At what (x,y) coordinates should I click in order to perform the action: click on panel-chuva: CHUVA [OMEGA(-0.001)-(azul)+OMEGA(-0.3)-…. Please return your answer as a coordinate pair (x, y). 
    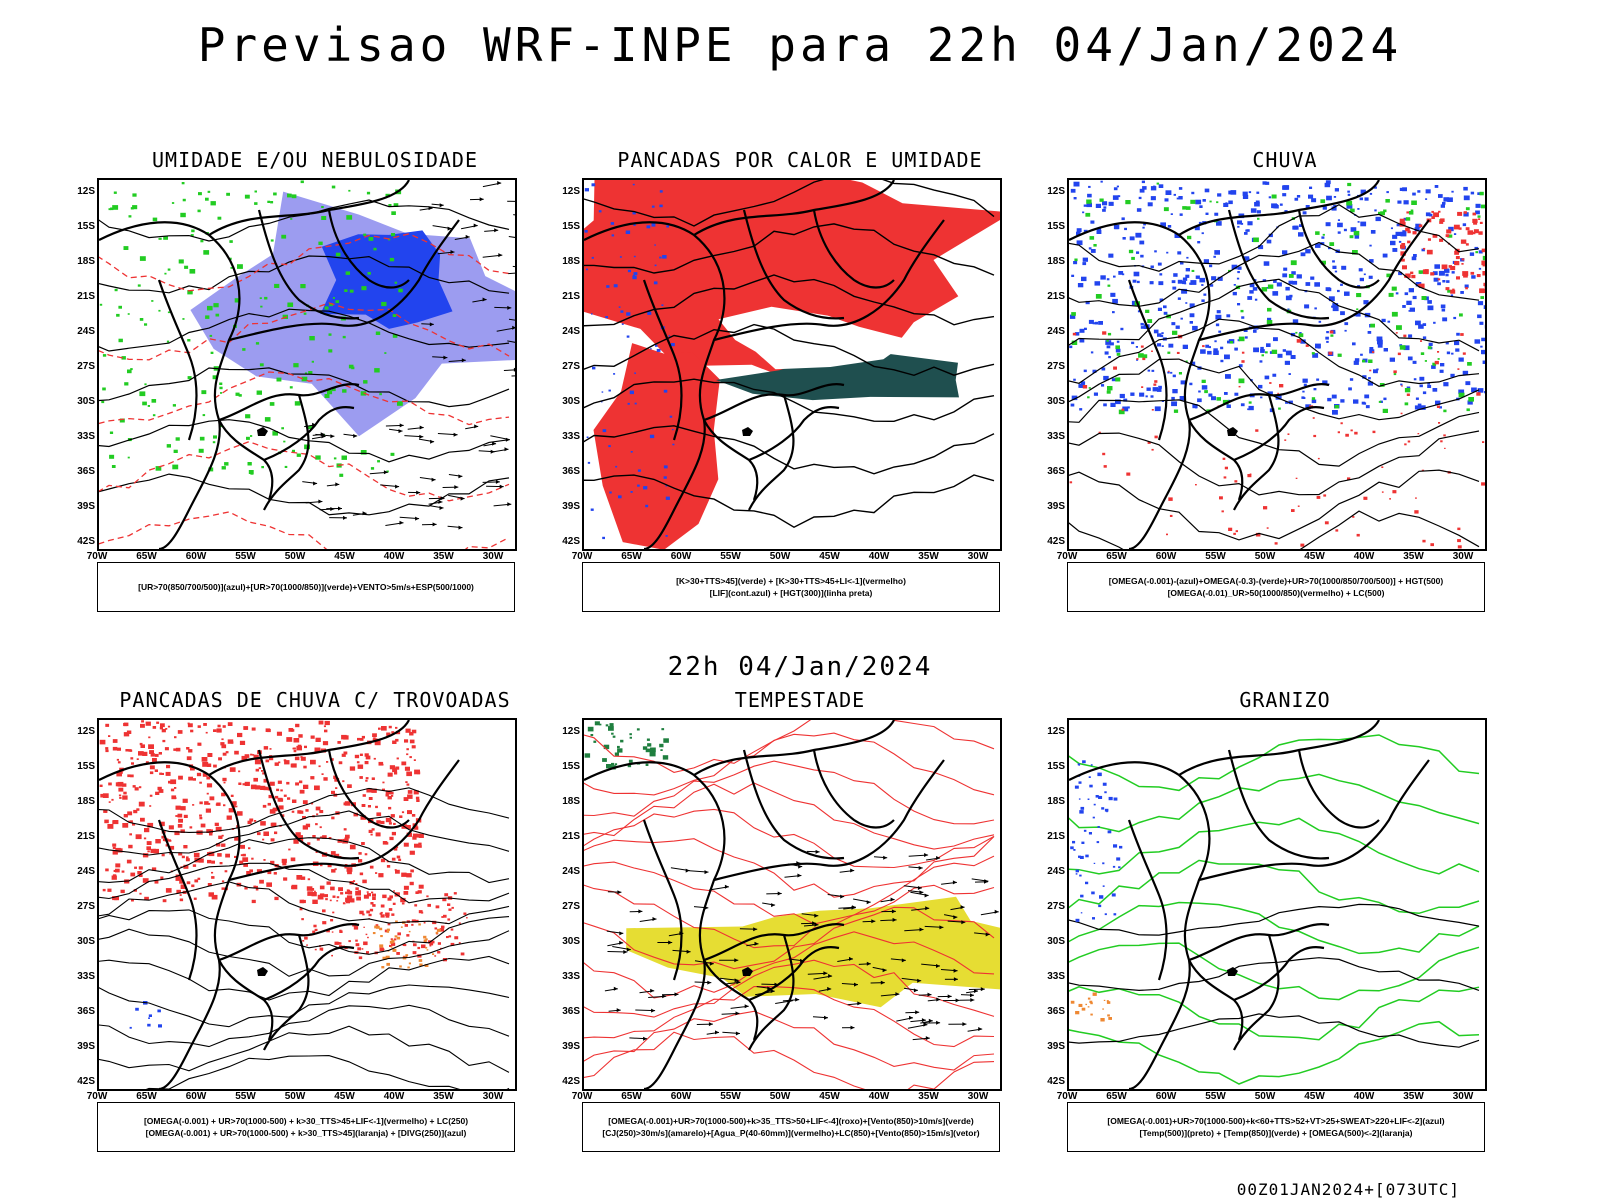
    Looking at the image, I should click on (1276, 393).